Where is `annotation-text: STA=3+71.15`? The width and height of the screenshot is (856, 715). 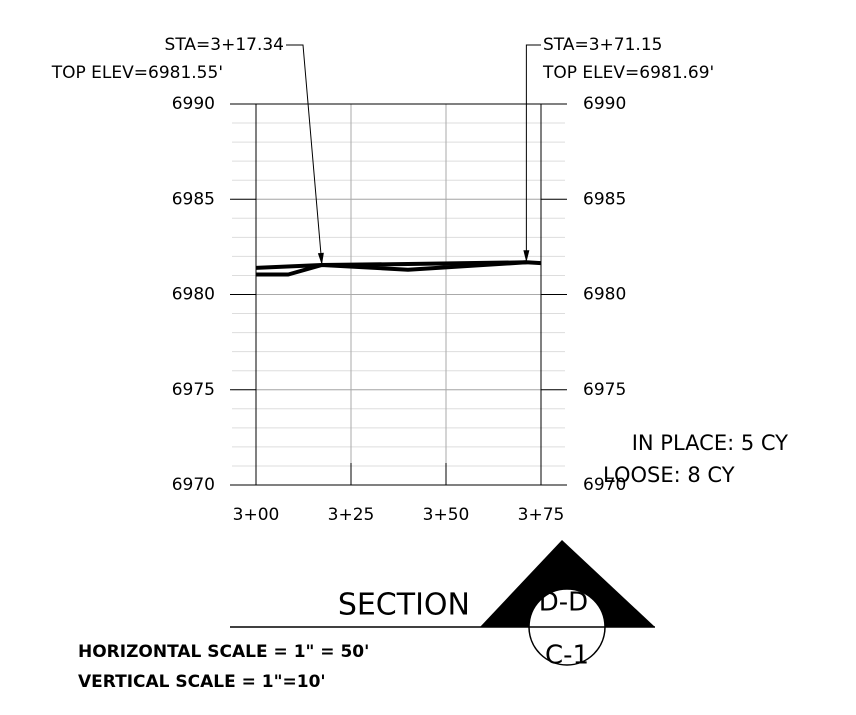 annotation-text: STA=3+71.15 is located at coordinates (602, 45).